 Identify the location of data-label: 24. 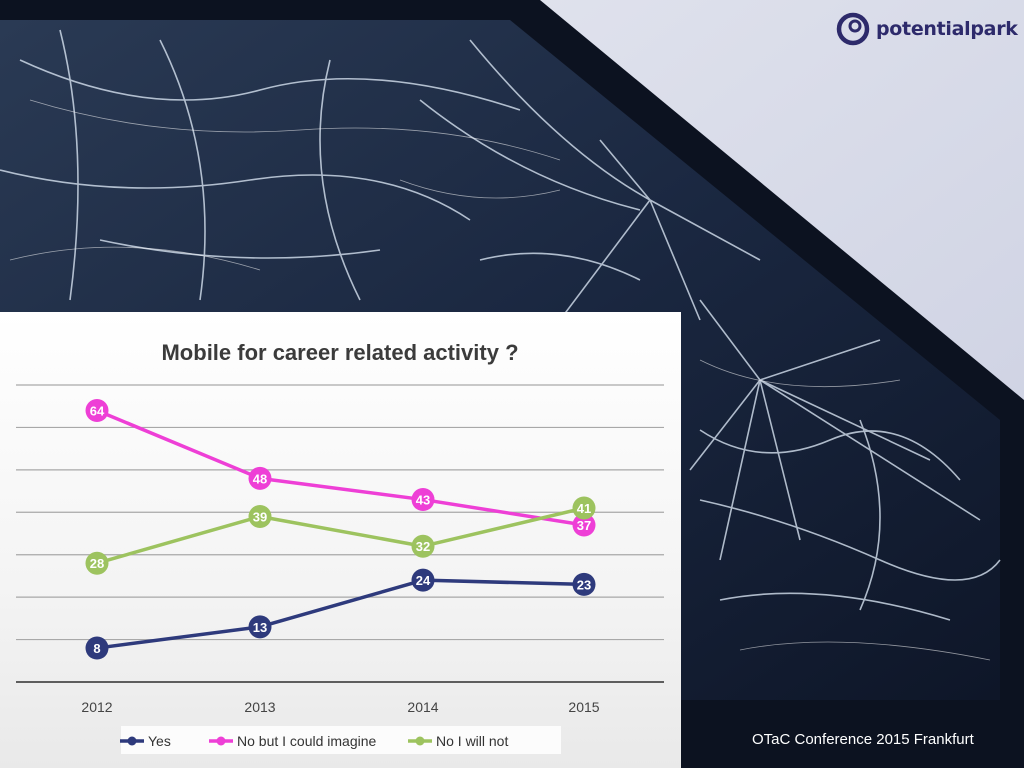
(423, 580).